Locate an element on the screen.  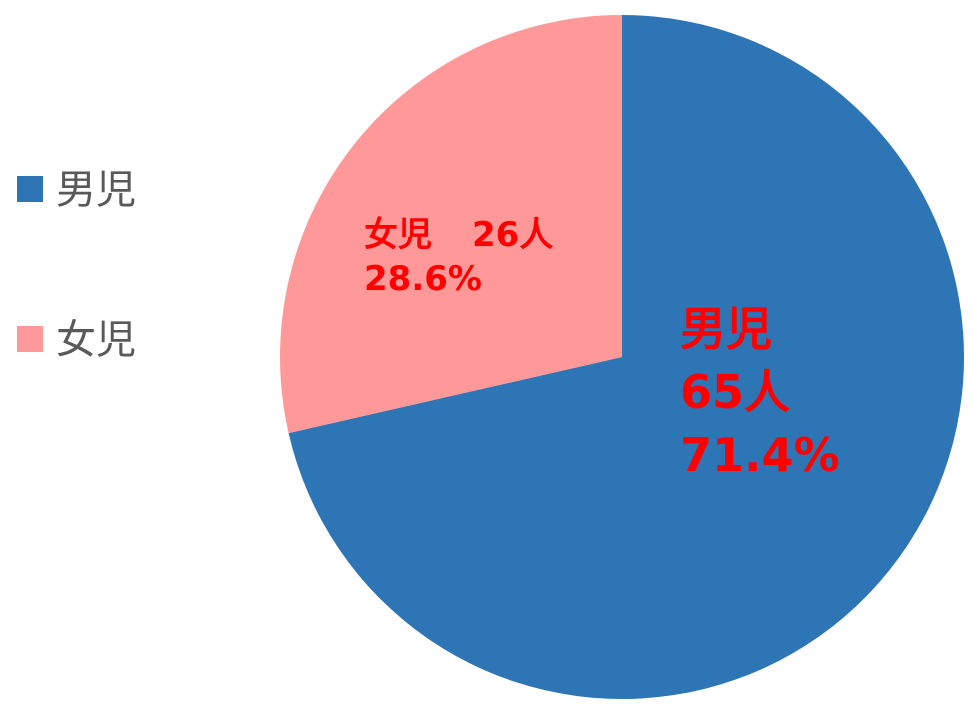
data-label-boys-count: 65人 is located at coordinates (735, 392).